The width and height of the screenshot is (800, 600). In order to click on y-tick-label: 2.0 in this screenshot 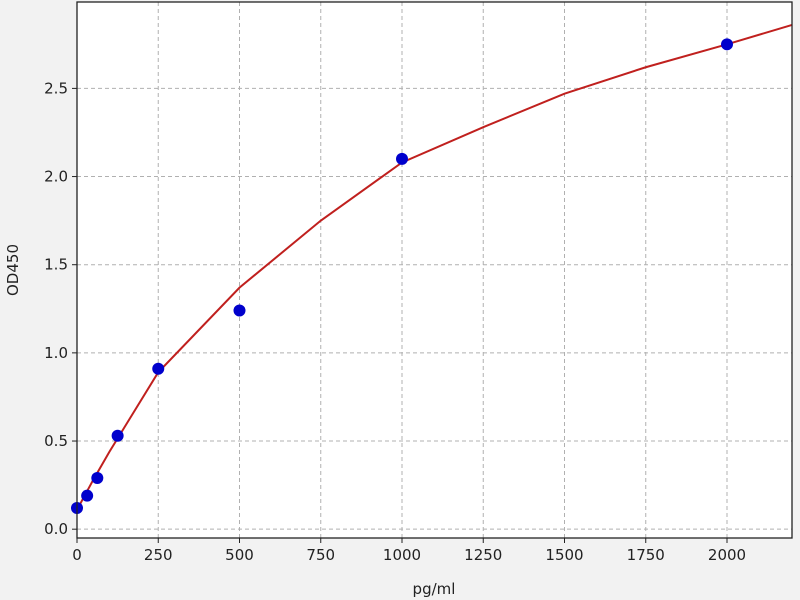, I will do `click(56, 177)`.